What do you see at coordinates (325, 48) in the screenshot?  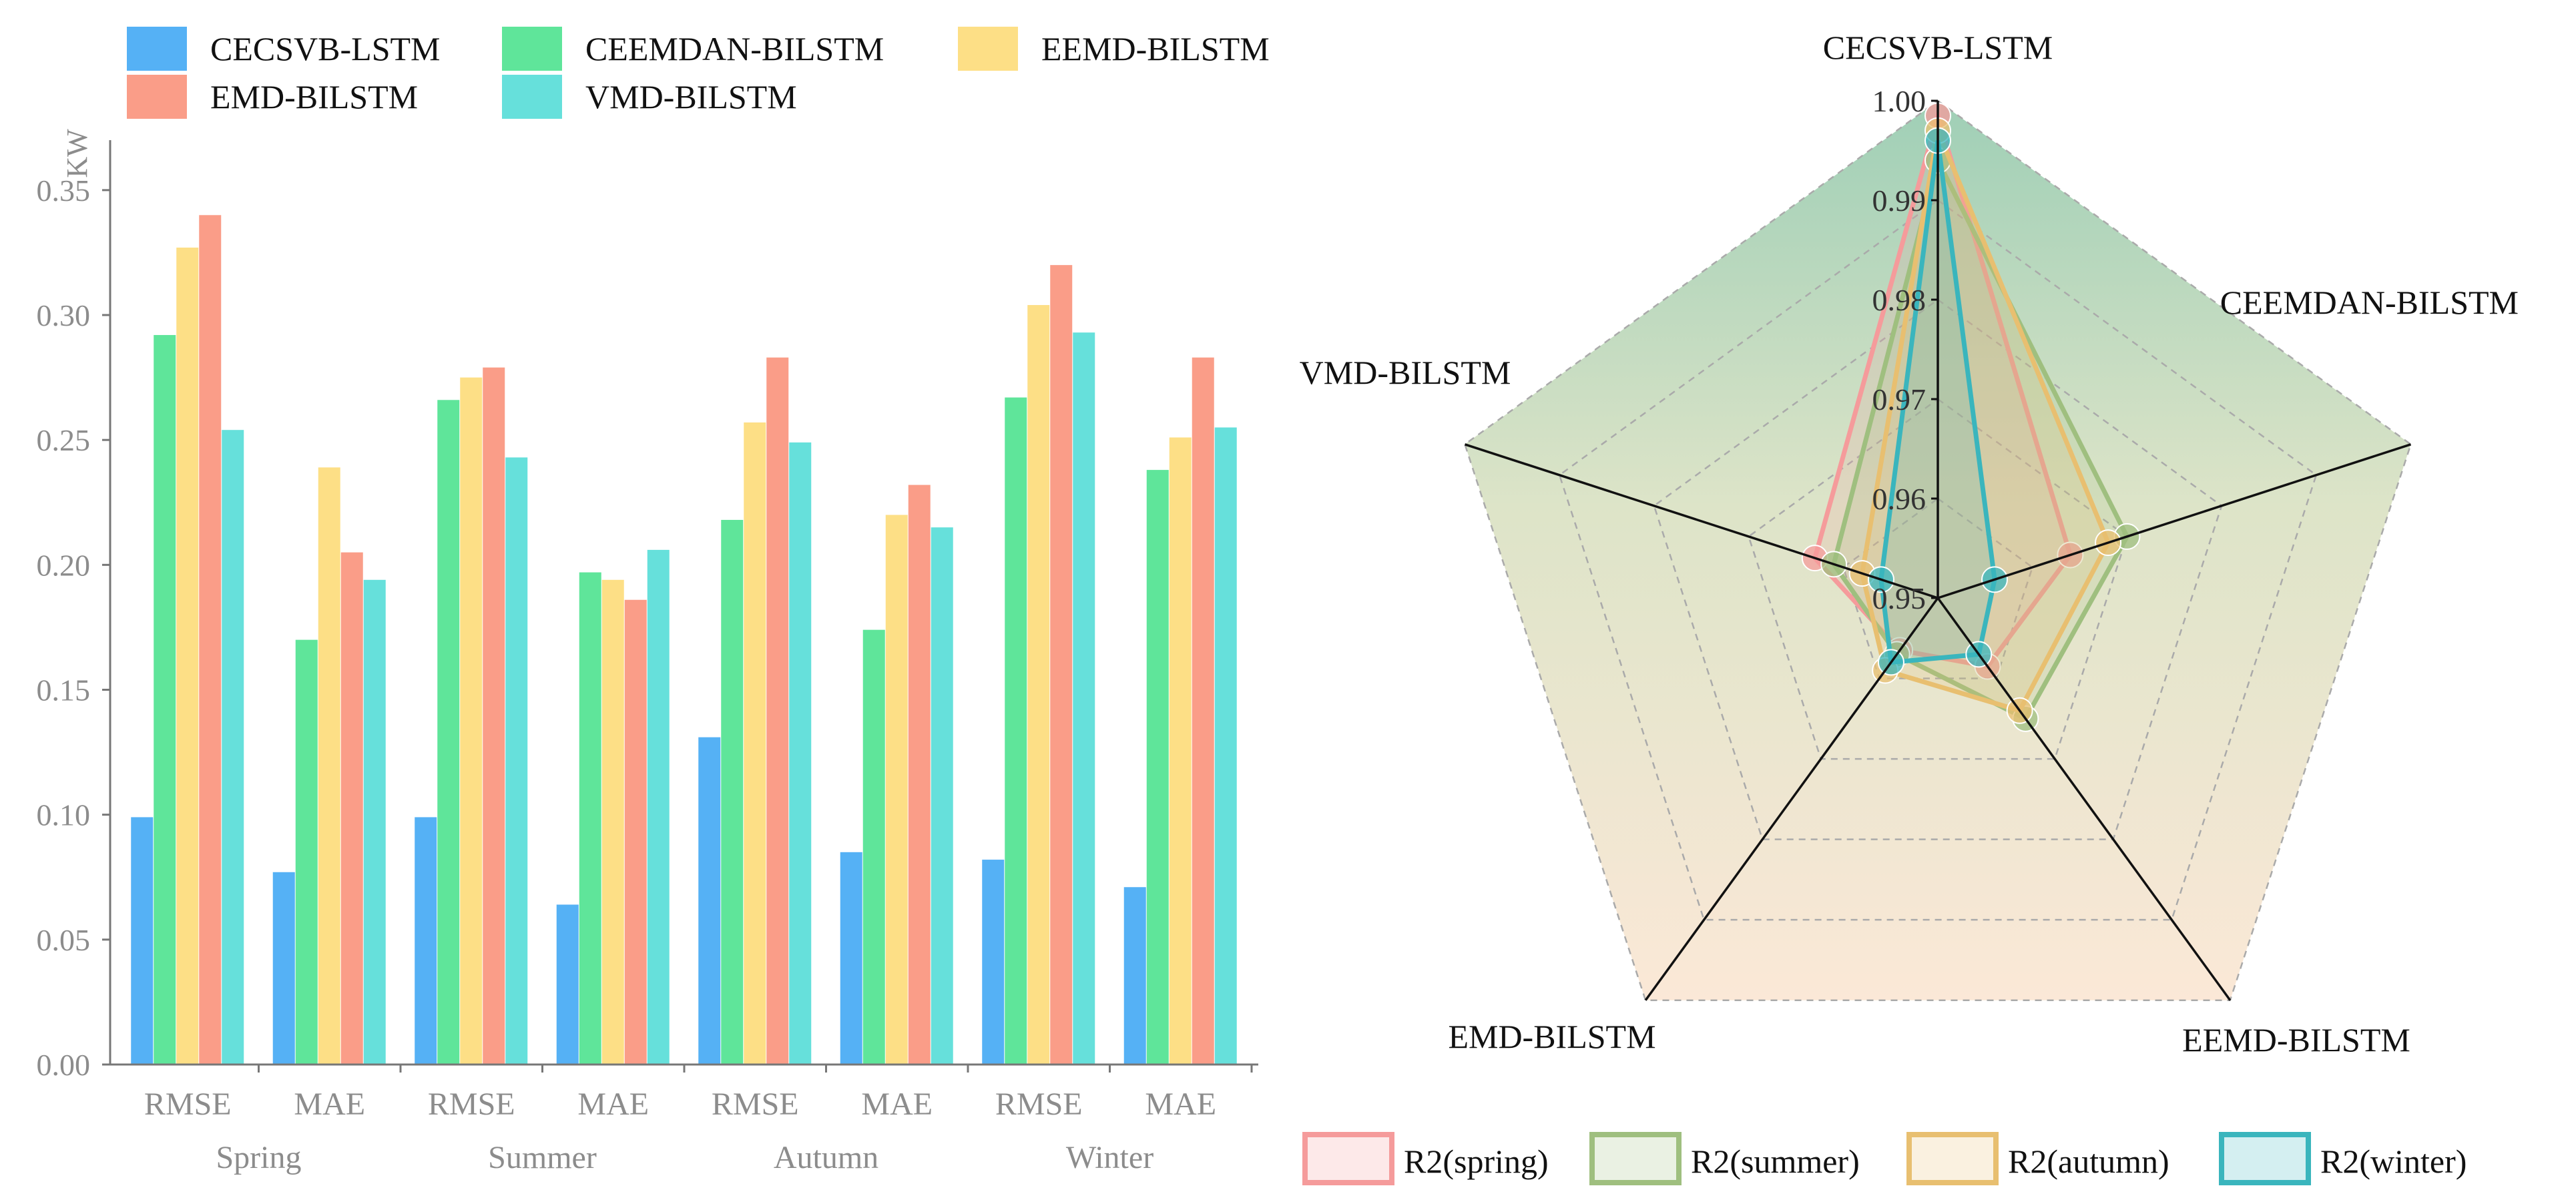 I see `legend-label: CECSVB-LSTM` at bounding box center [325, 48].